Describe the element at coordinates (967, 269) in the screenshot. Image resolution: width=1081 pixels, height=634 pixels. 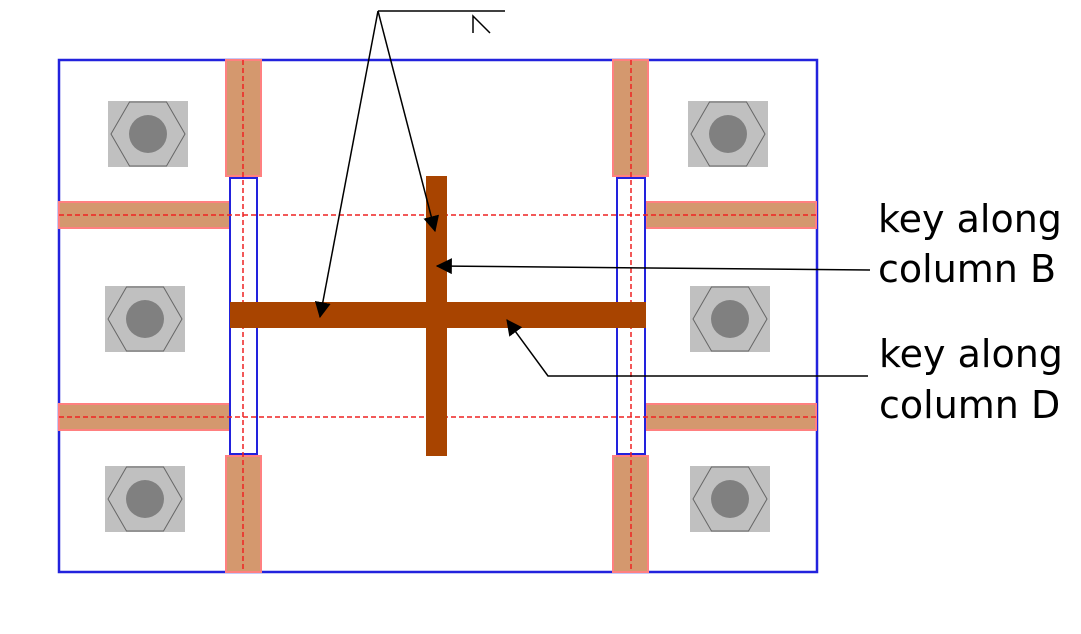
I see `label-key-column-b-line2: column B` at that location.